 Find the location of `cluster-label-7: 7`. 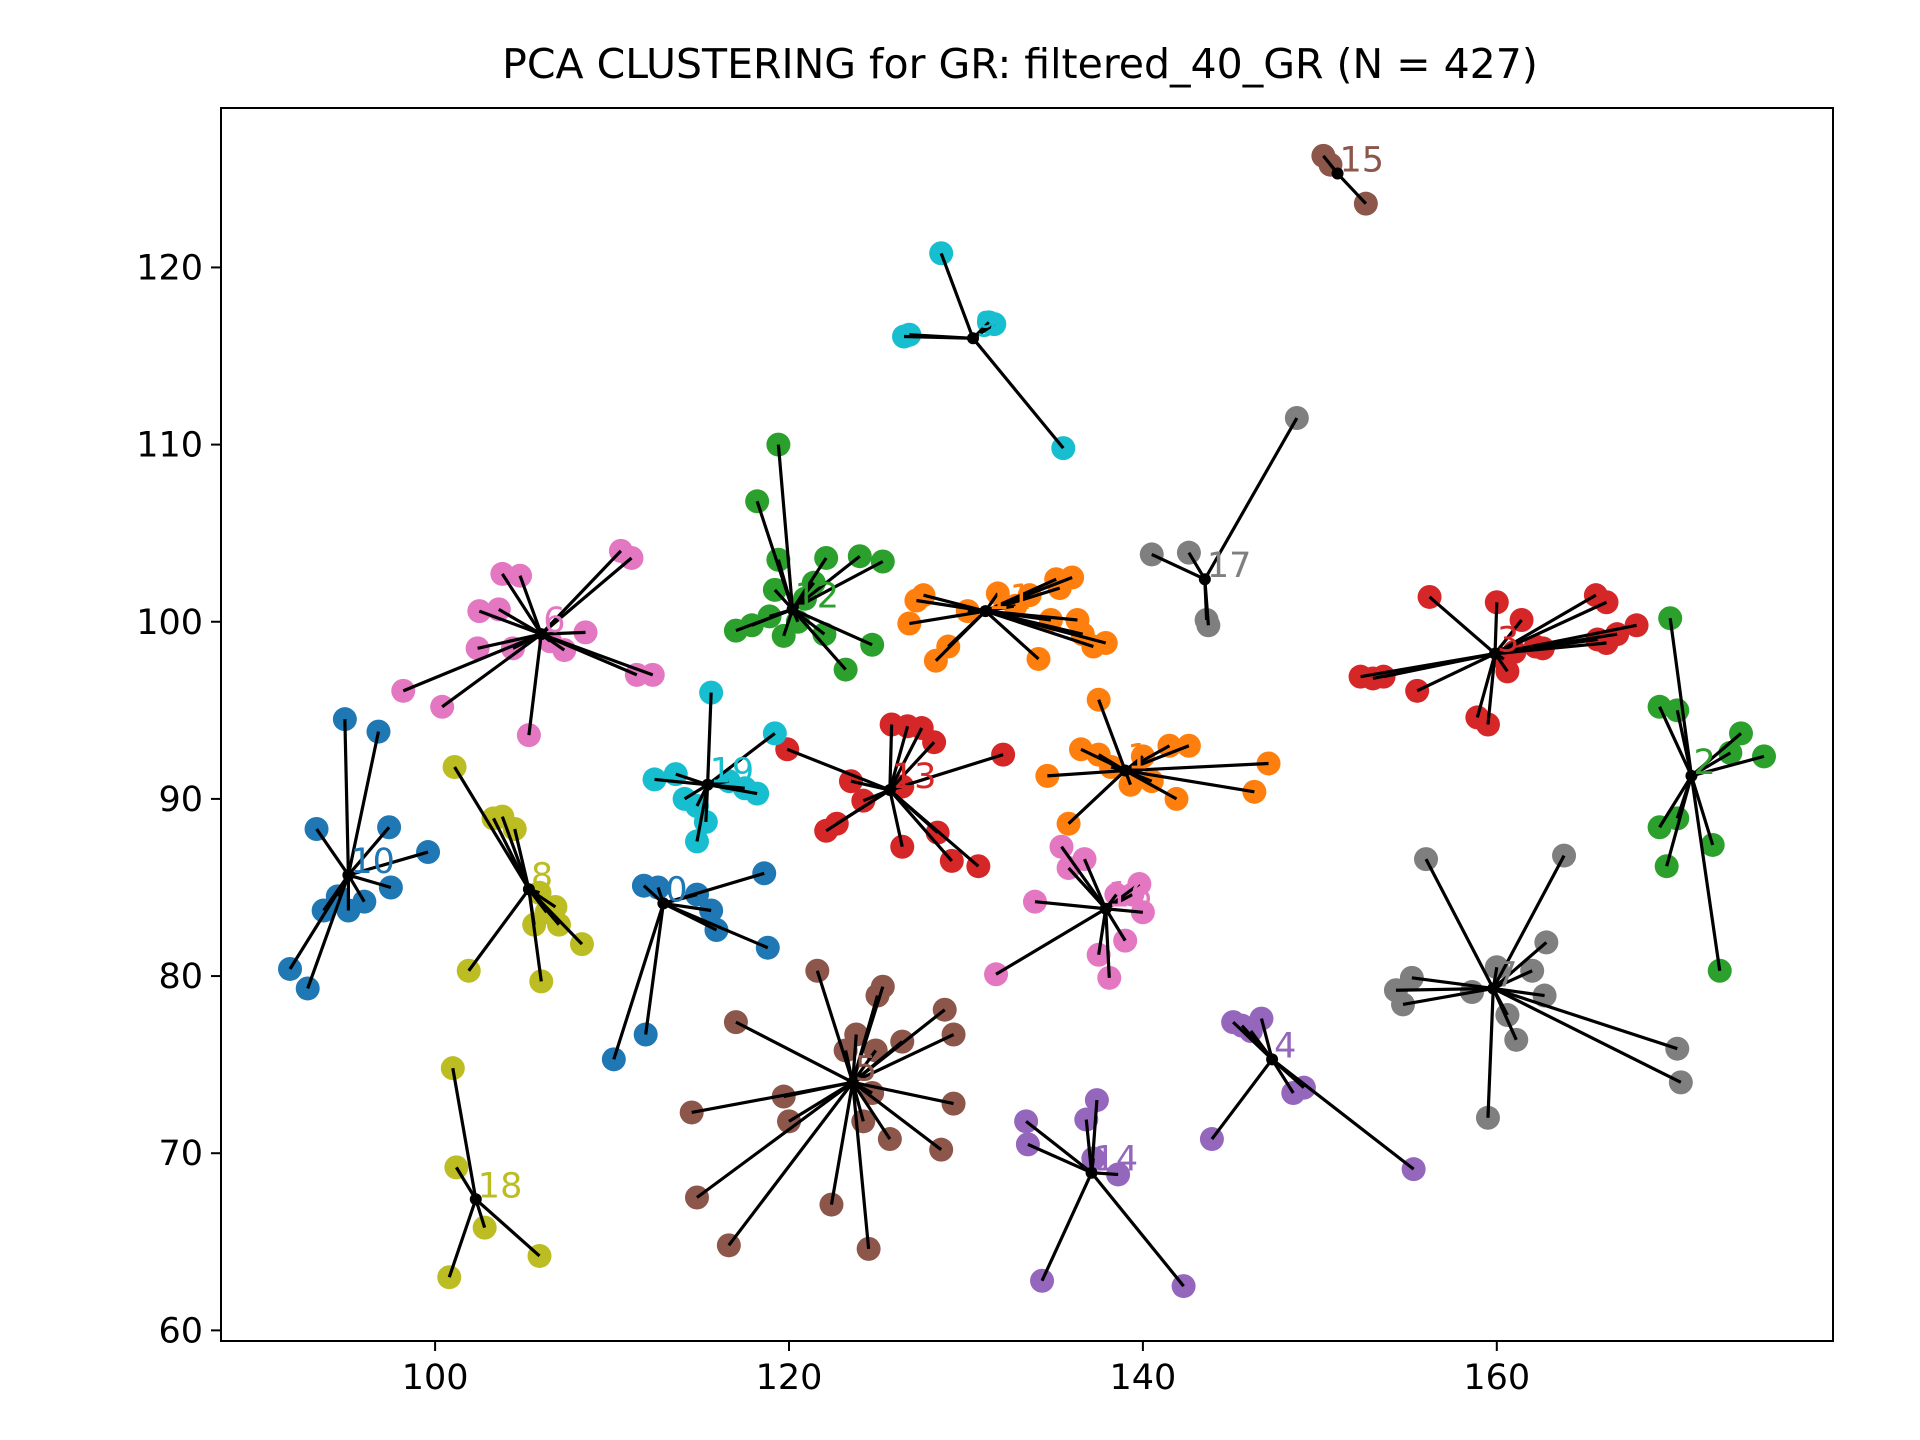

cluster-label-7: 7 is located at coordinates (1506, 975).